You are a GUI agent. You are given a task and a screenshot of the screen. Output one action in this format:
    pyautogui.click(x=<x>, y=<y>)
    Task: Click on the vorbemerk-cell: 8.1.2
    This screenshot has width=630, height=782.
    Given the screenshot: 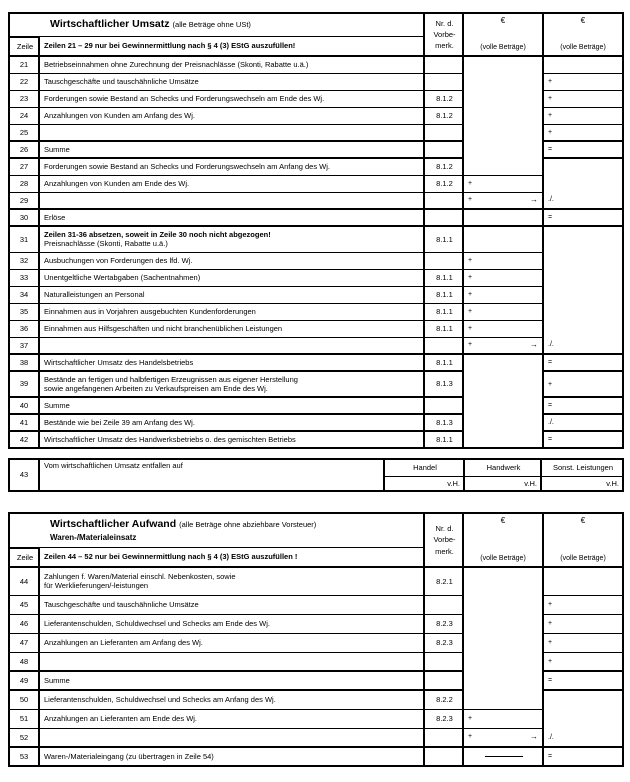 What is the action you would take?
    pyautogui.click(x=444, y=115)
    